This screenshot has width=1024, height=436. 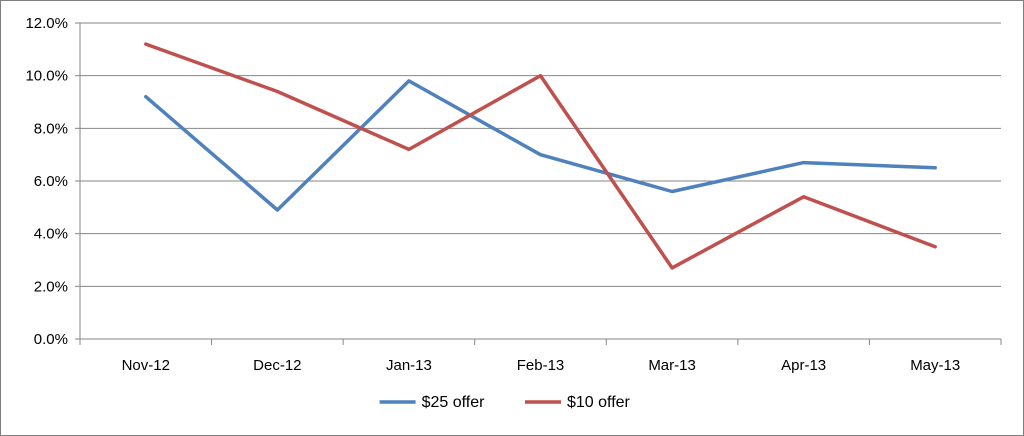 I want to click on legend-label: $25 offer, so click(x=454, y=402).